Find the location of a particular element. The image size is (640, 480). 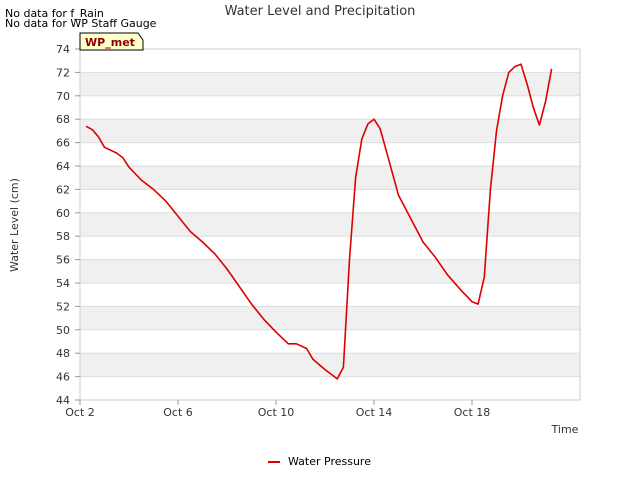

legend: Water Pressure is located at coordinates (319, 461).